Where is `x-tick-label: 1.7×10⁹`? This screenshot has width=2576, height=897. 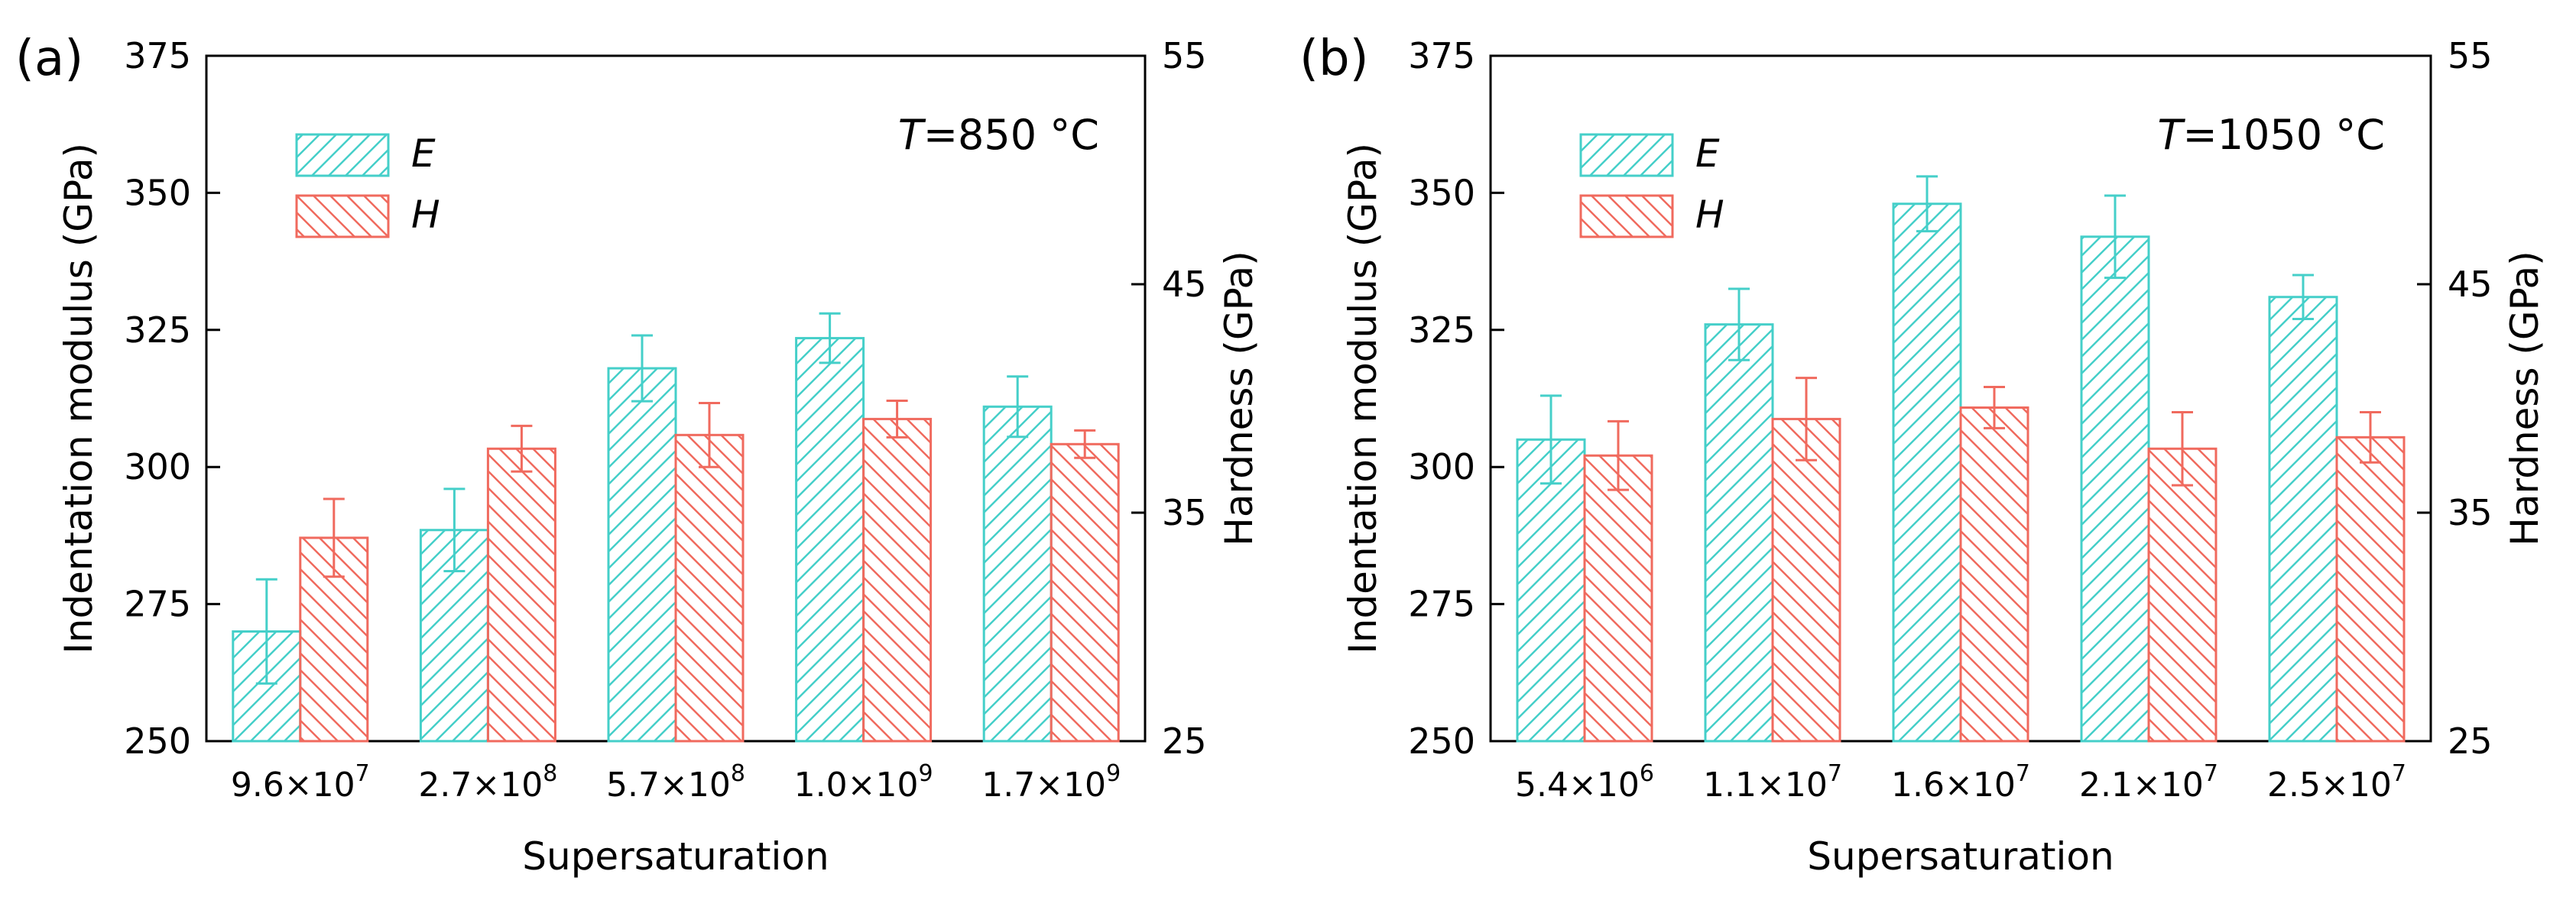
x-tick-label: 1.7×10⁹ is located at coordinates (1051, 782).